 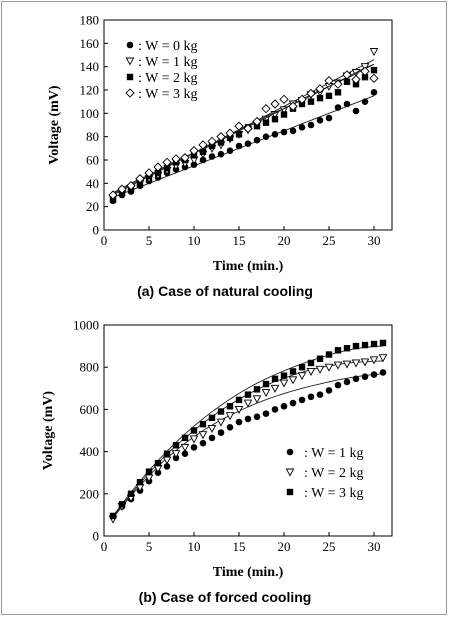 I want to click on y-tick-label: 400, so click(x=90, y=451).